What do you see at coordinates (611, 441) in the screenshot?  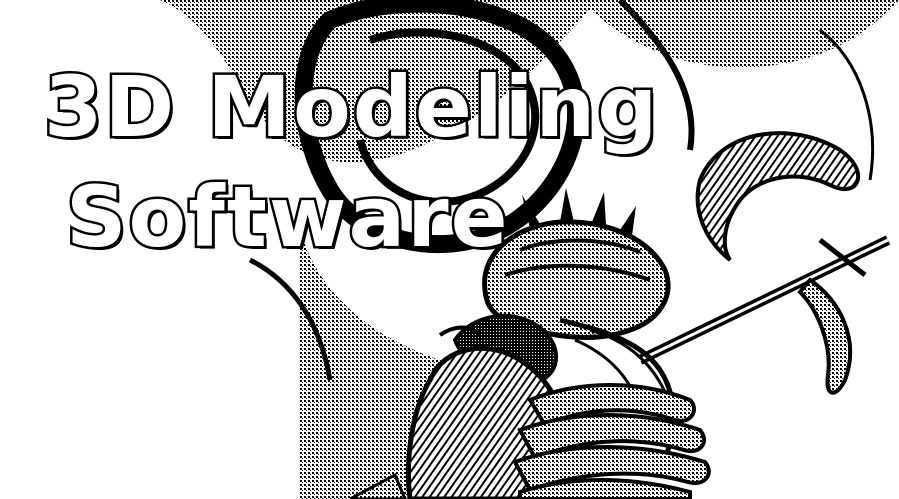 I see `shoulder-armor` at bounding box center [611, 441].